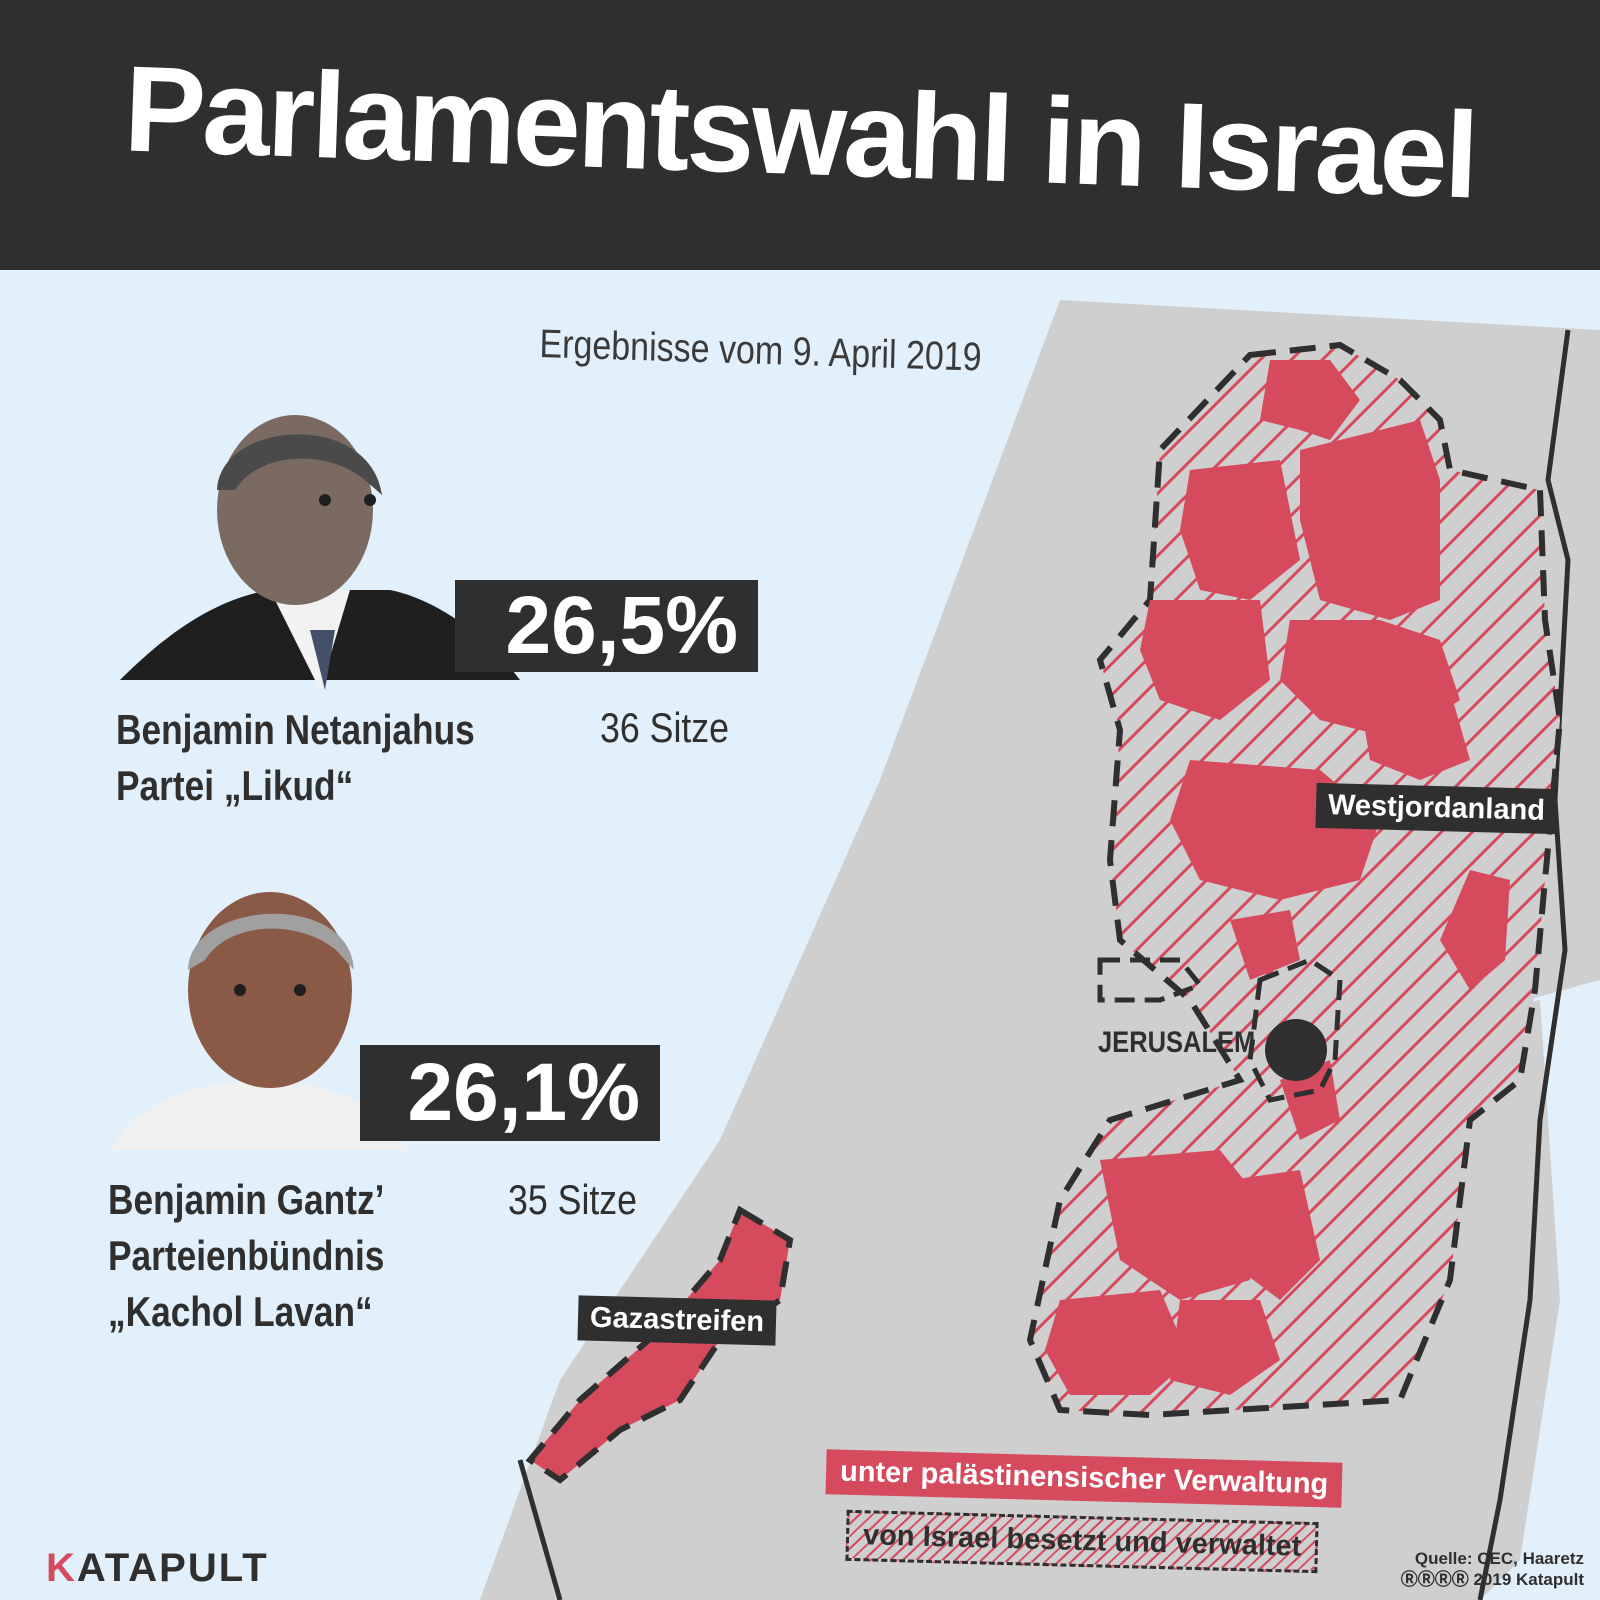 The height and width of the screenshot is (1600, 1600). I want to click on gaza-border, so click(540, 1529).